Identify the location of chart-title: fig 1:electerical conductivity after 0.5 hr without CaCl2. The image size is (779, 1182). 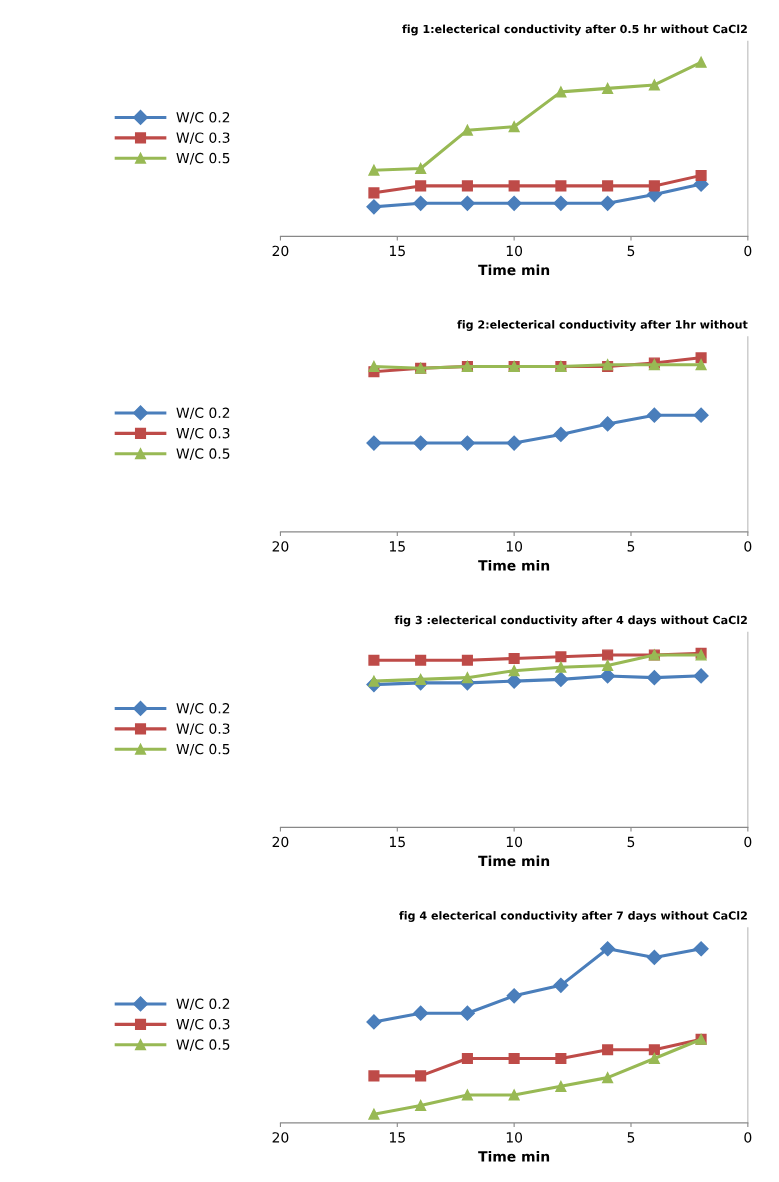
(574, 30).